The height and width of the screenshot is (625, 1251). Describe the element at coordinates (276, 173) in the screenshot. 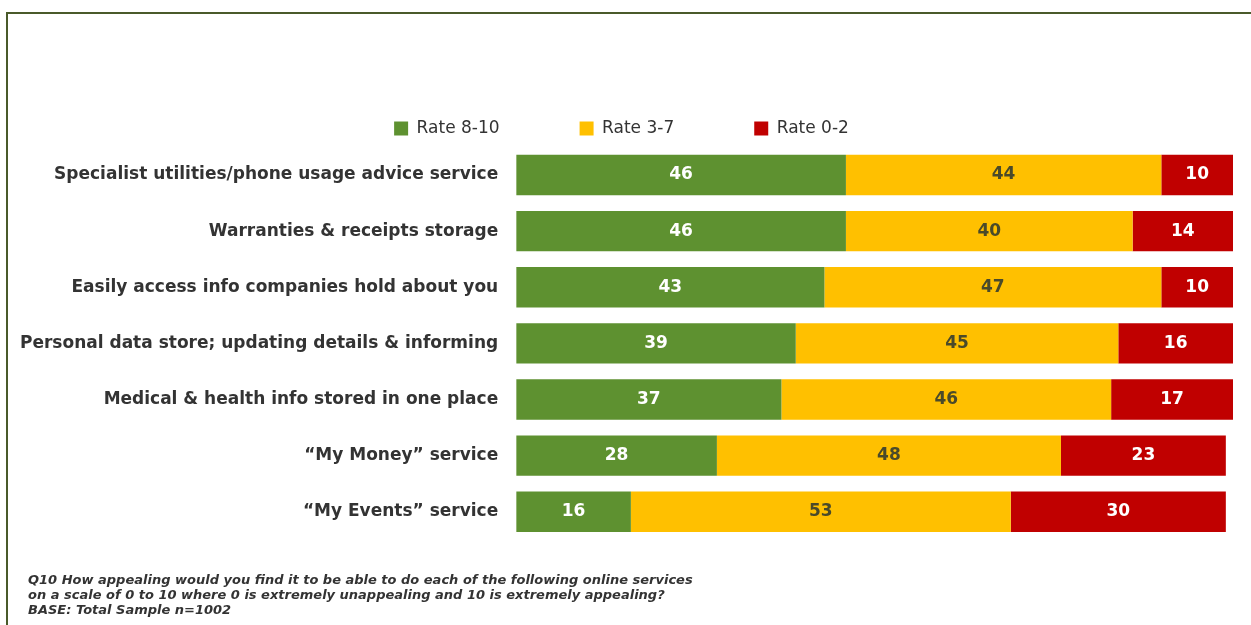

I see `y-tick-label: Specialist utilities/phone usage advice service` at that location.